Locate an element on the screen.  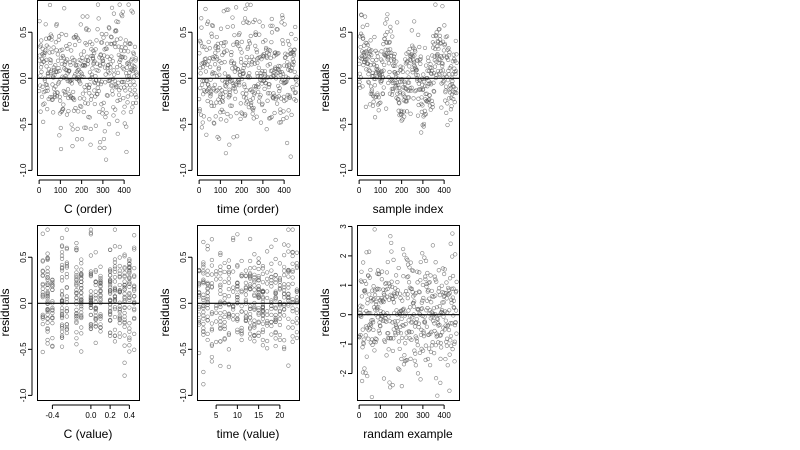
x-tick-label: 0.2 is located at coordinates (111, 415).